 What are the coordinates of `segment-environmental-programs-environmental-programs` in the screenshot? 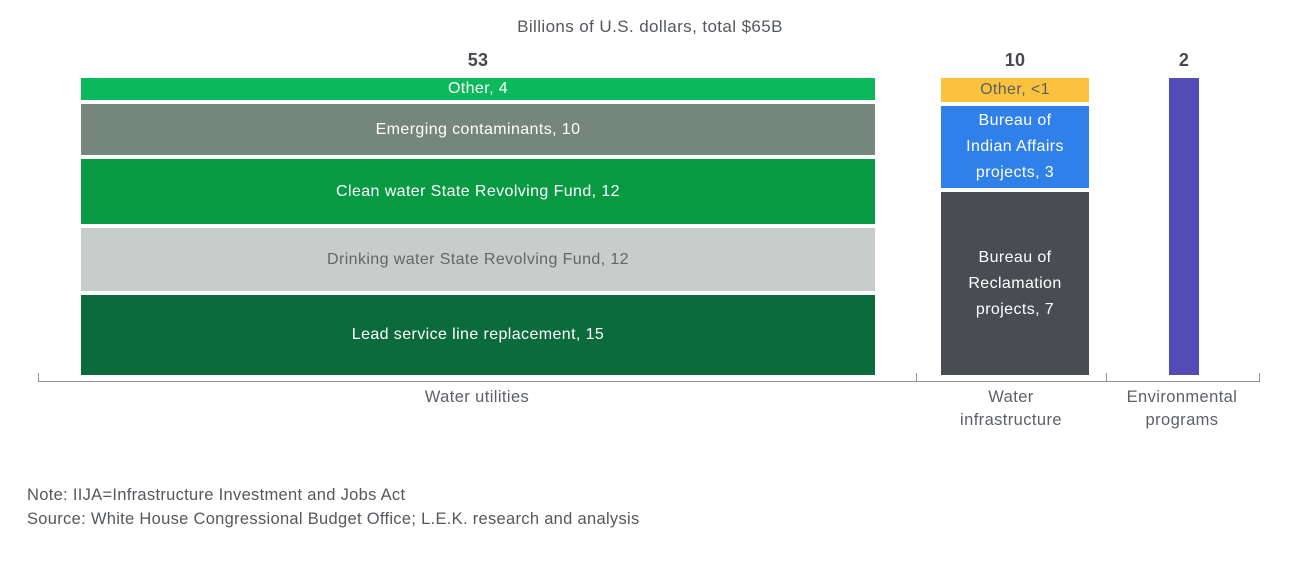 It's located at (1184, 226).